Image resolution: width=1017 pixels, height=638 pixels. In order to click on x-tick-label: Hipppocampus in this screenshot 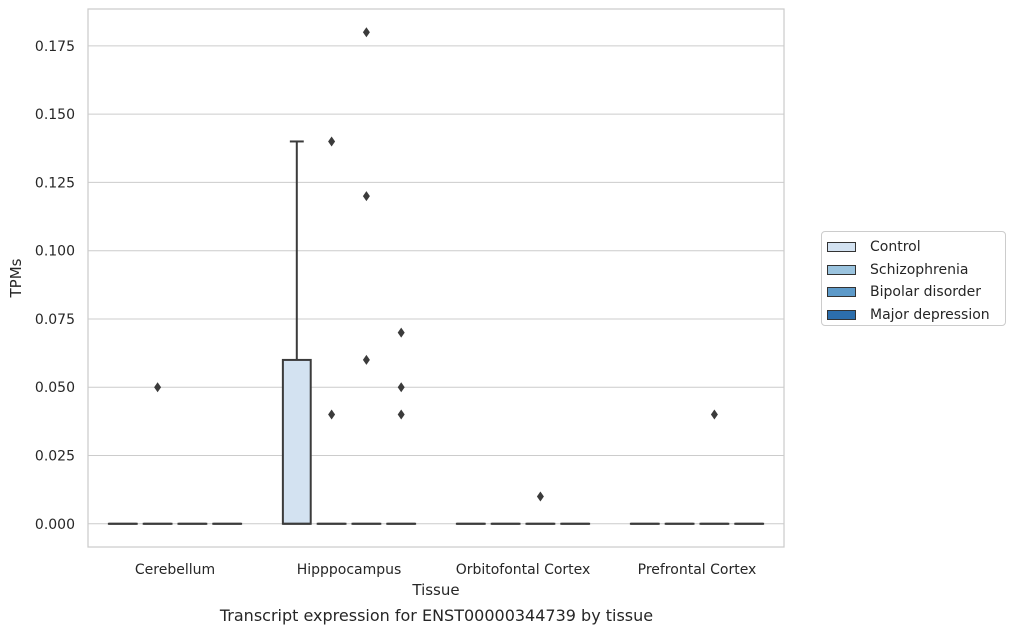, I will do `click(349, 570)`.